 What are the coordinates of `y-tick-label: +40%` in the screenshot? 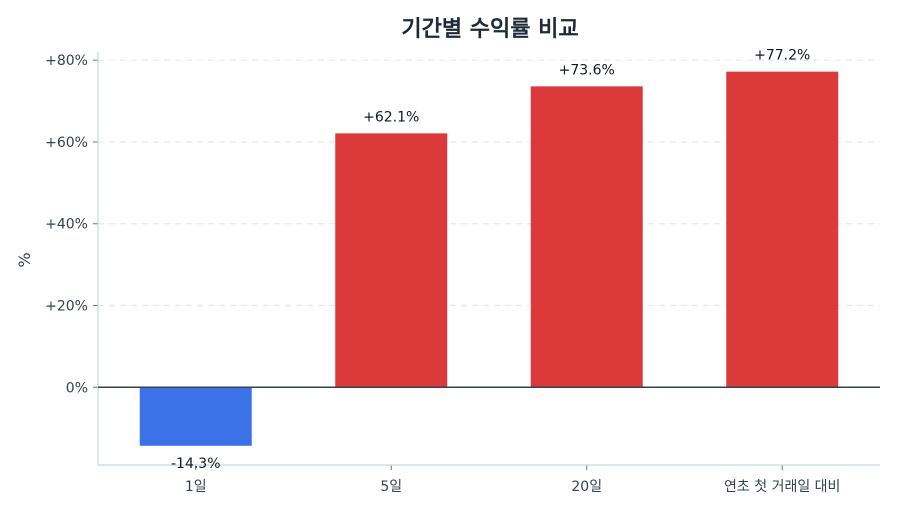 It's located at (66, 225).